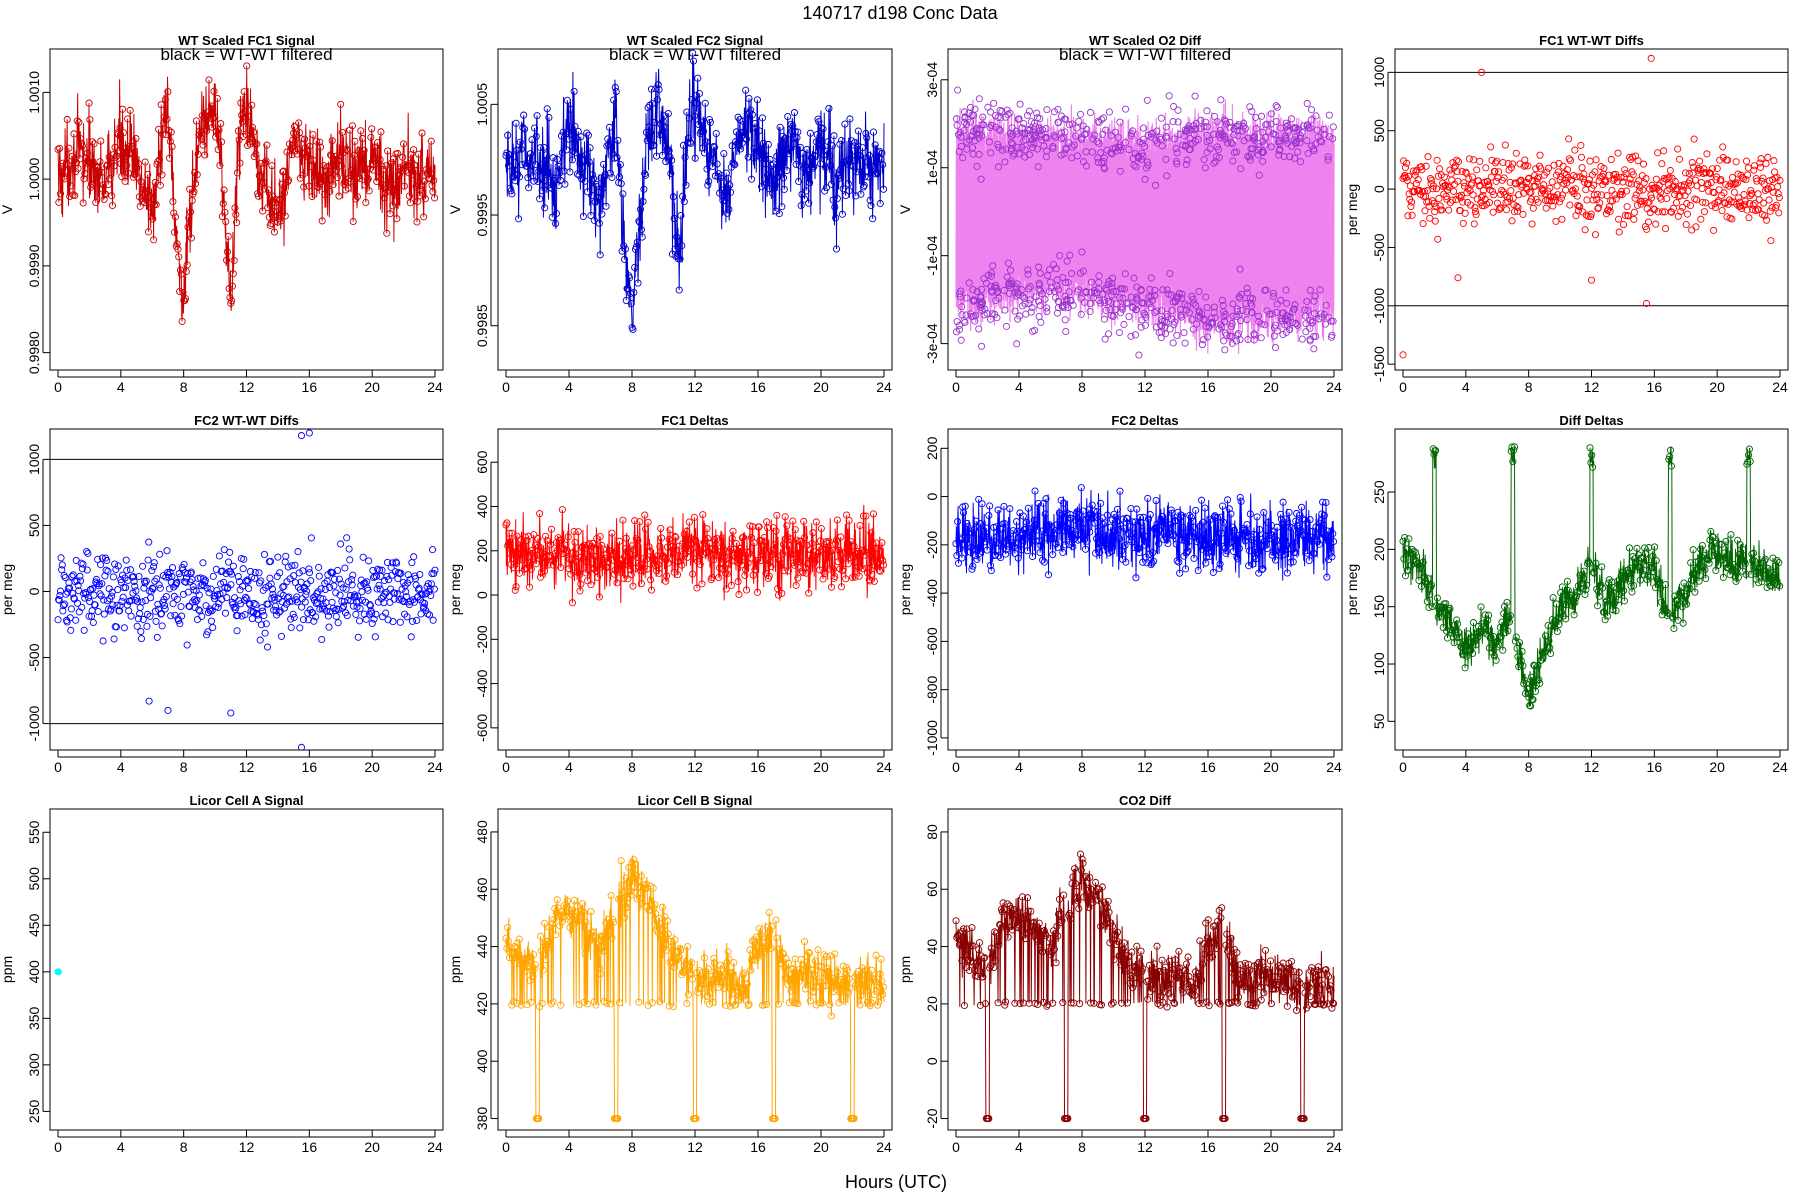  Describe the element at coordinates (246, 40) in the screenshot. I see `panel-title: WT Scaled FC1 Signal` at that location.